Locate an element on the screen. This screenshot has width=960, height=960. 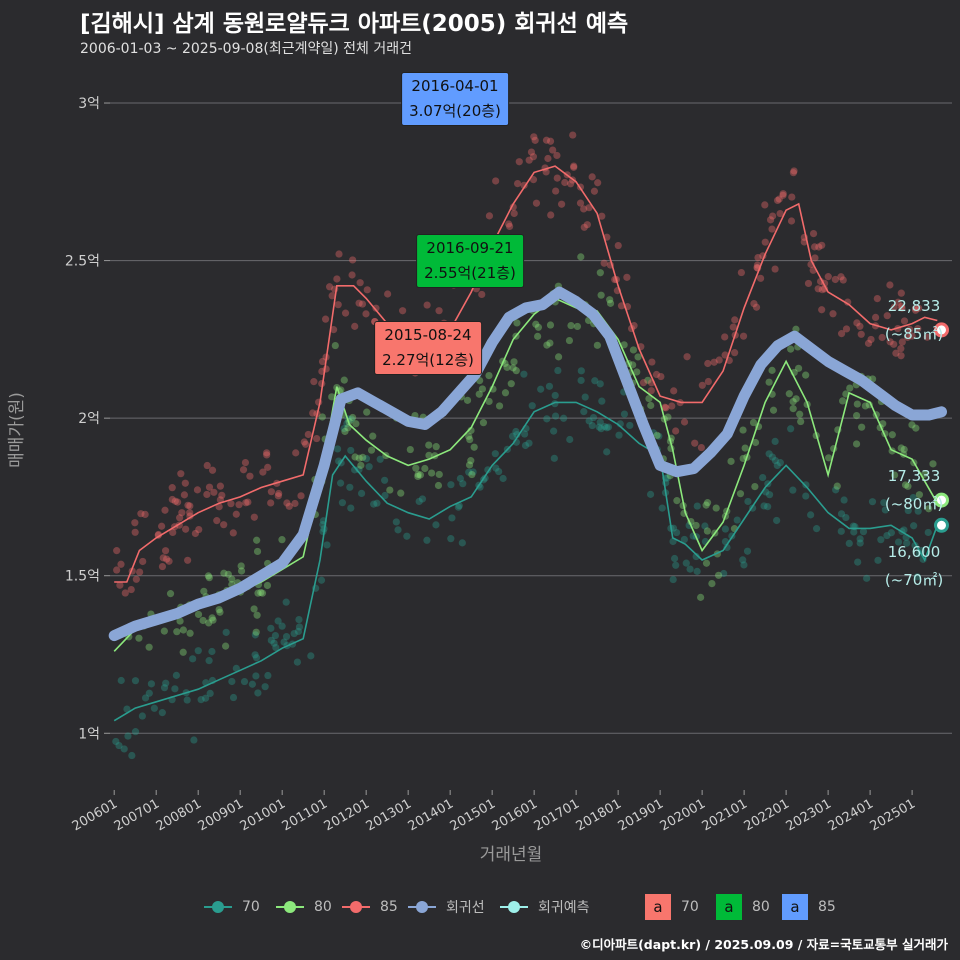
legend-key-regression is located at coordinates (422, 907).